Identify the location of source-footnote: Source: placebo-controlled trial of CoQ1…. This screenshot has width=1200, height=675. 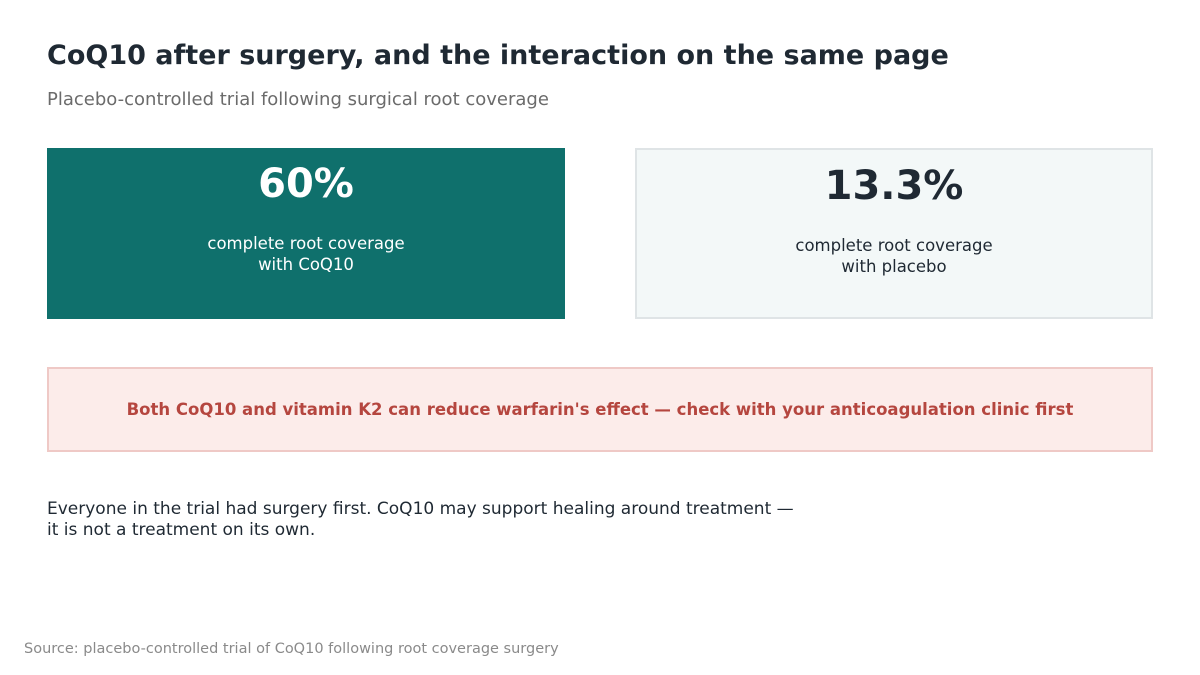
(291, 649).